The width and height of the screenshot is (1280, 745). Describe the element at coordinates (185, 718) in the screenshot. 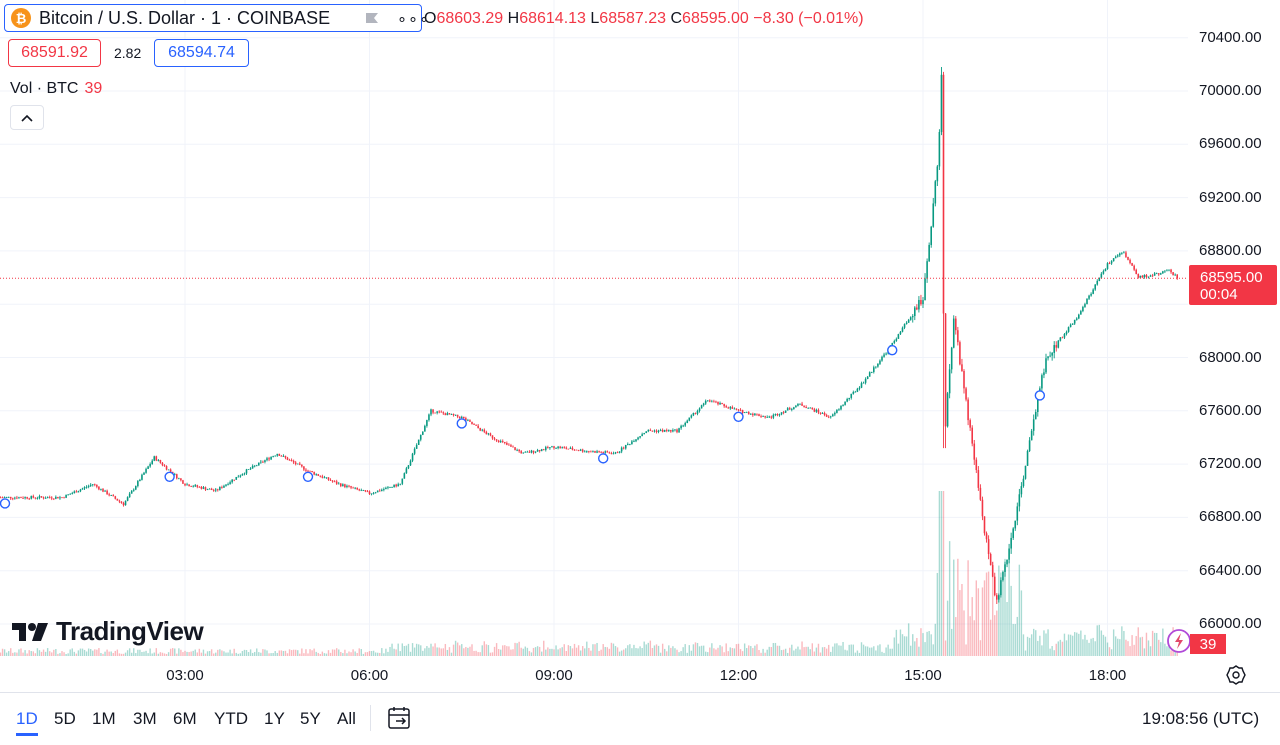

I see `range-tab-6m: 6M` at that location.